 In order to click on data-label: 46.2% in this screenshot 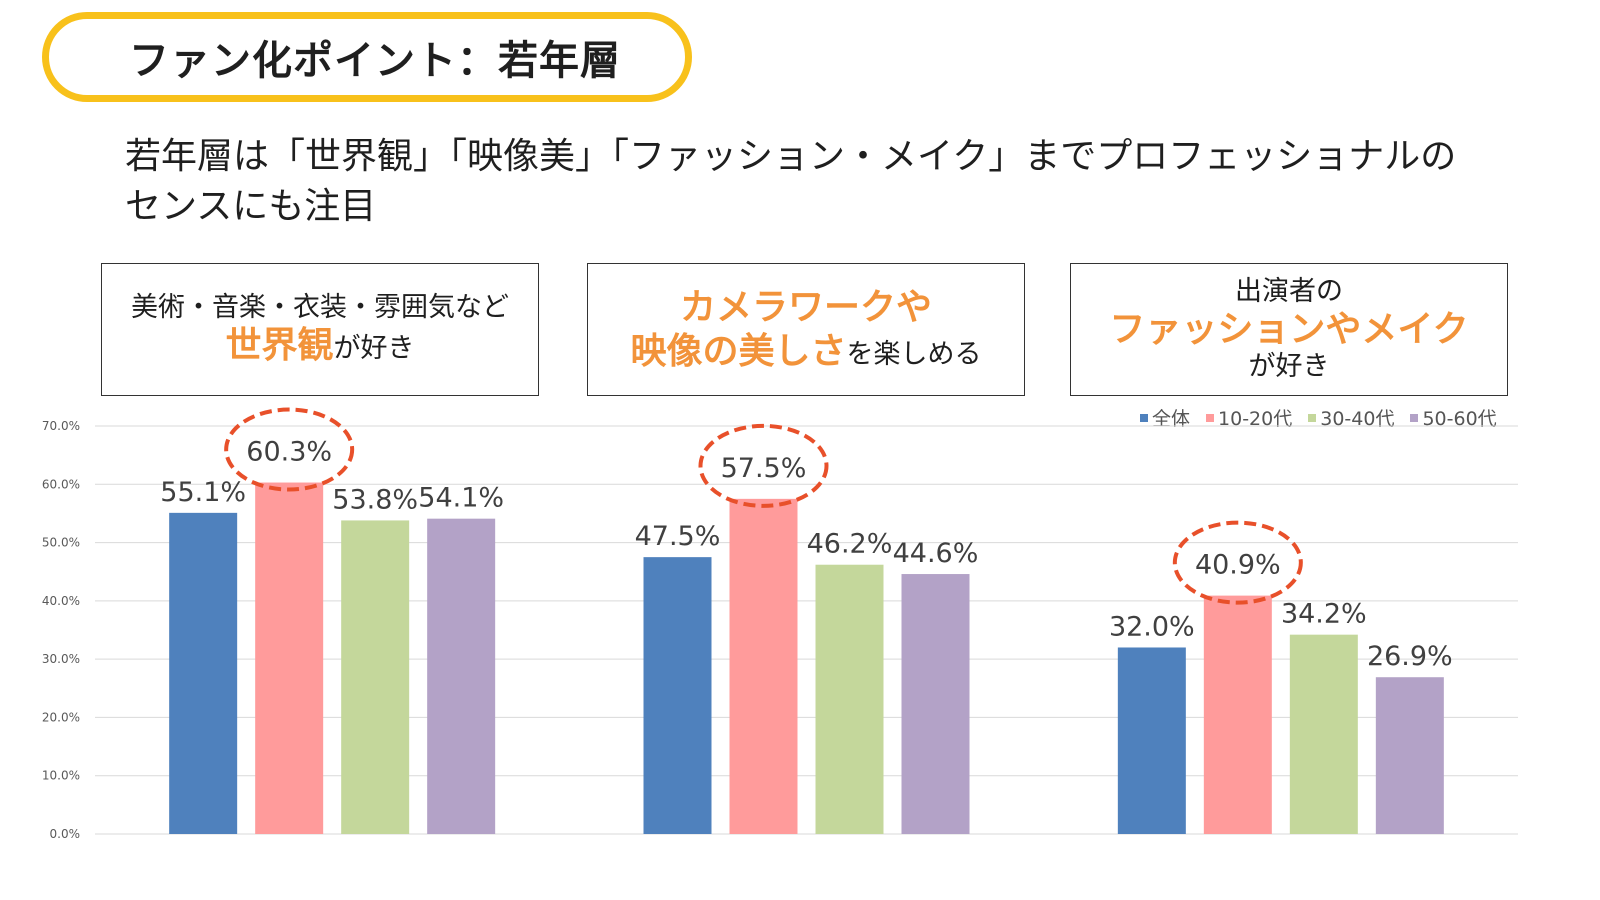, I will do `click(850, 544)`.